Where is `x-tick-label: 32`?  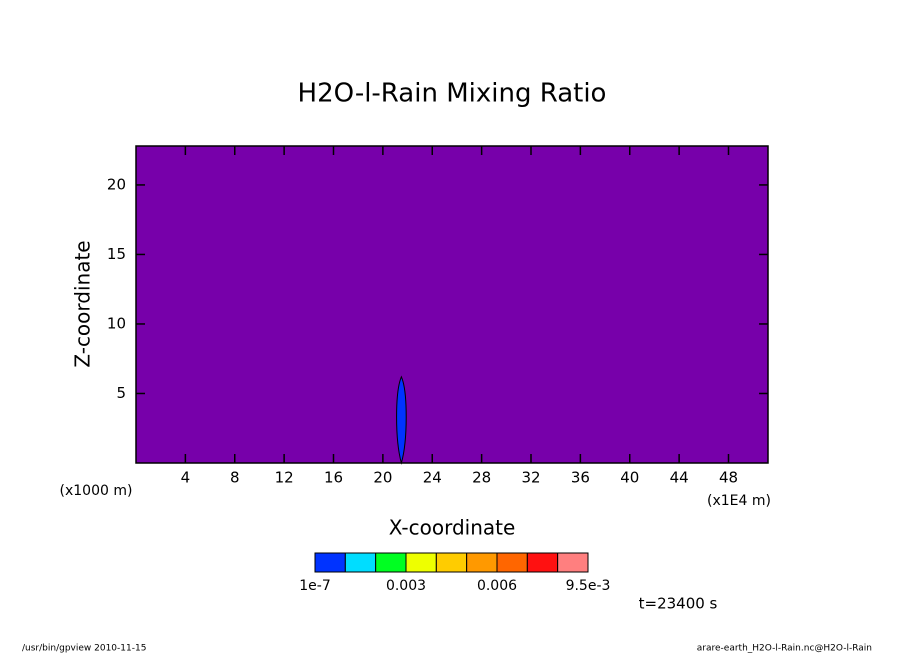 x-tick-label: 32 is located at coordinates (530, 478).